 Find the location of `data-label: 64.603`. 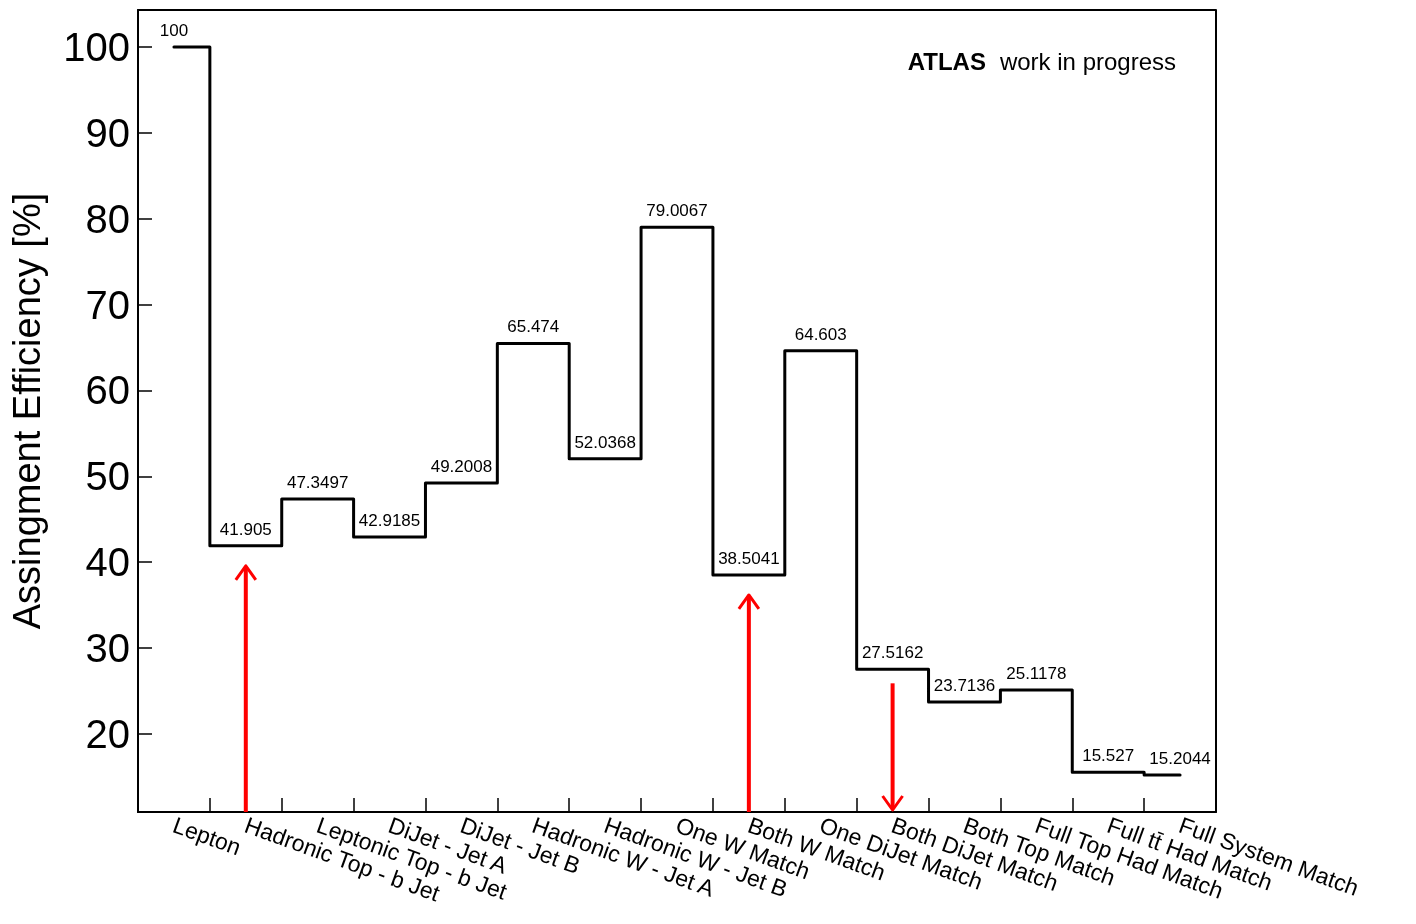

data-label: 64.603 is located at coordinates (820, 334).